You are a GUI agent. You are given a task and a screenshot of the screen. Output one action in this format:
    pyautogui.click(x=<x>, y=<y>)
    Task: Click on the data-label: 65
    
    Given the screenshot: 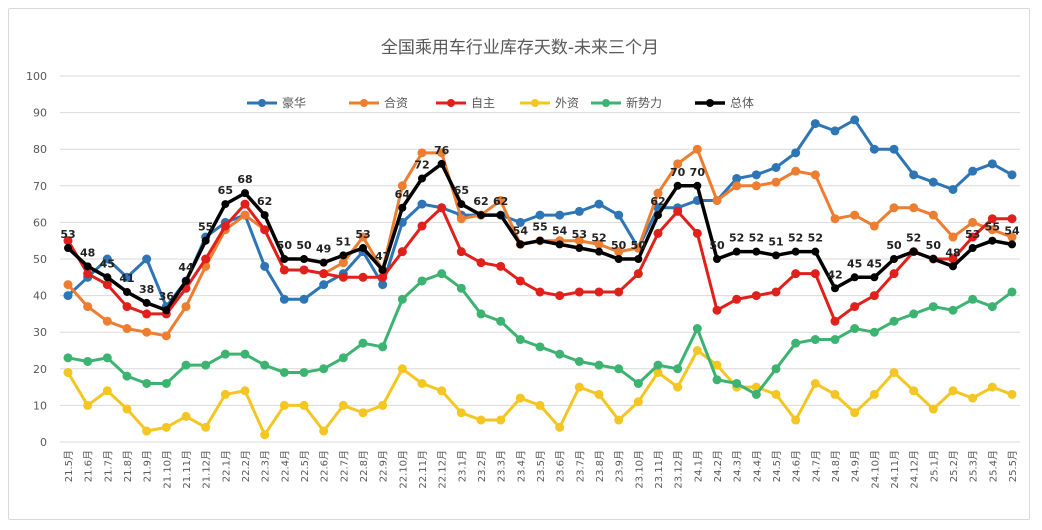 What is the action you would take?
    pyautogui.click(x=461, y=190)
    